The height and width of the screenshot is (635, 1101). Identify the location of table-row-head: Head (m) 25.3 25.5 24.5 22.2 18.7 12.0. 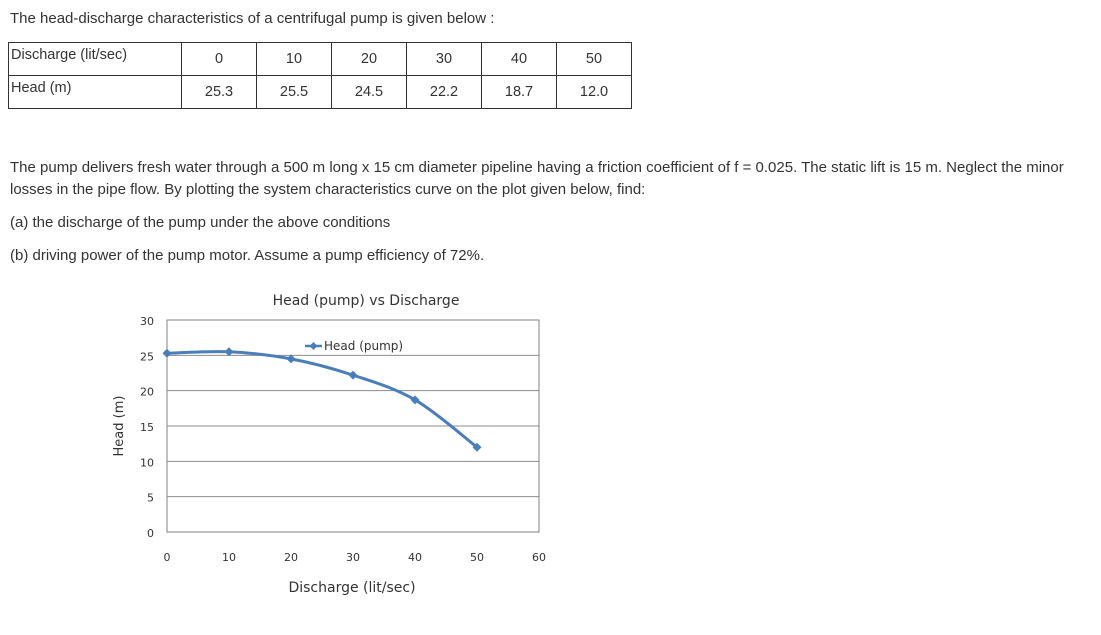
(320, 92).